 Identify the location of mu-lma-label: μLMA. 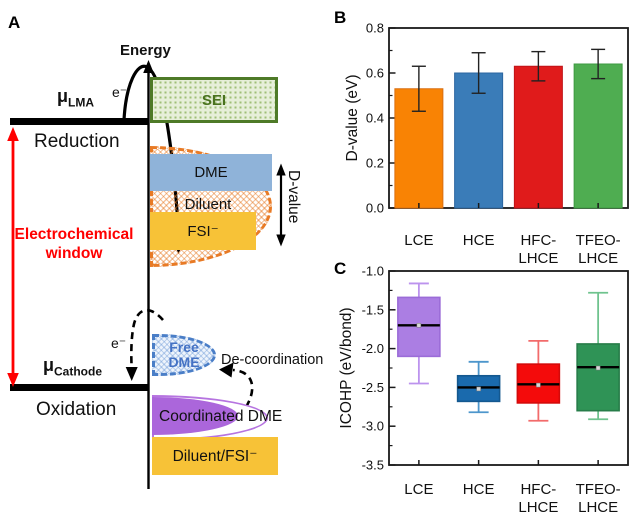
(75, 98).